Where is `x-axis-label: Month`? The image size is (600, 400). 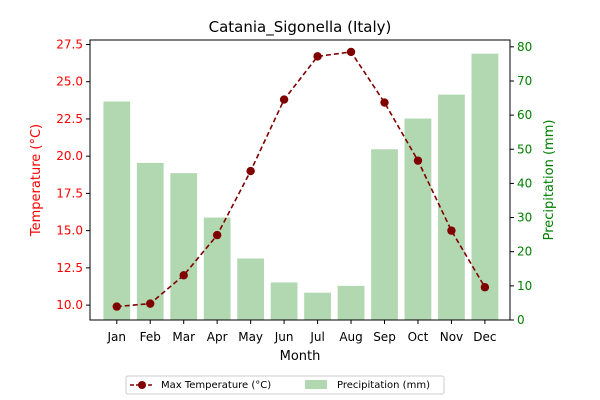
x-axis-label: Month is located at coordinates (300, 356).